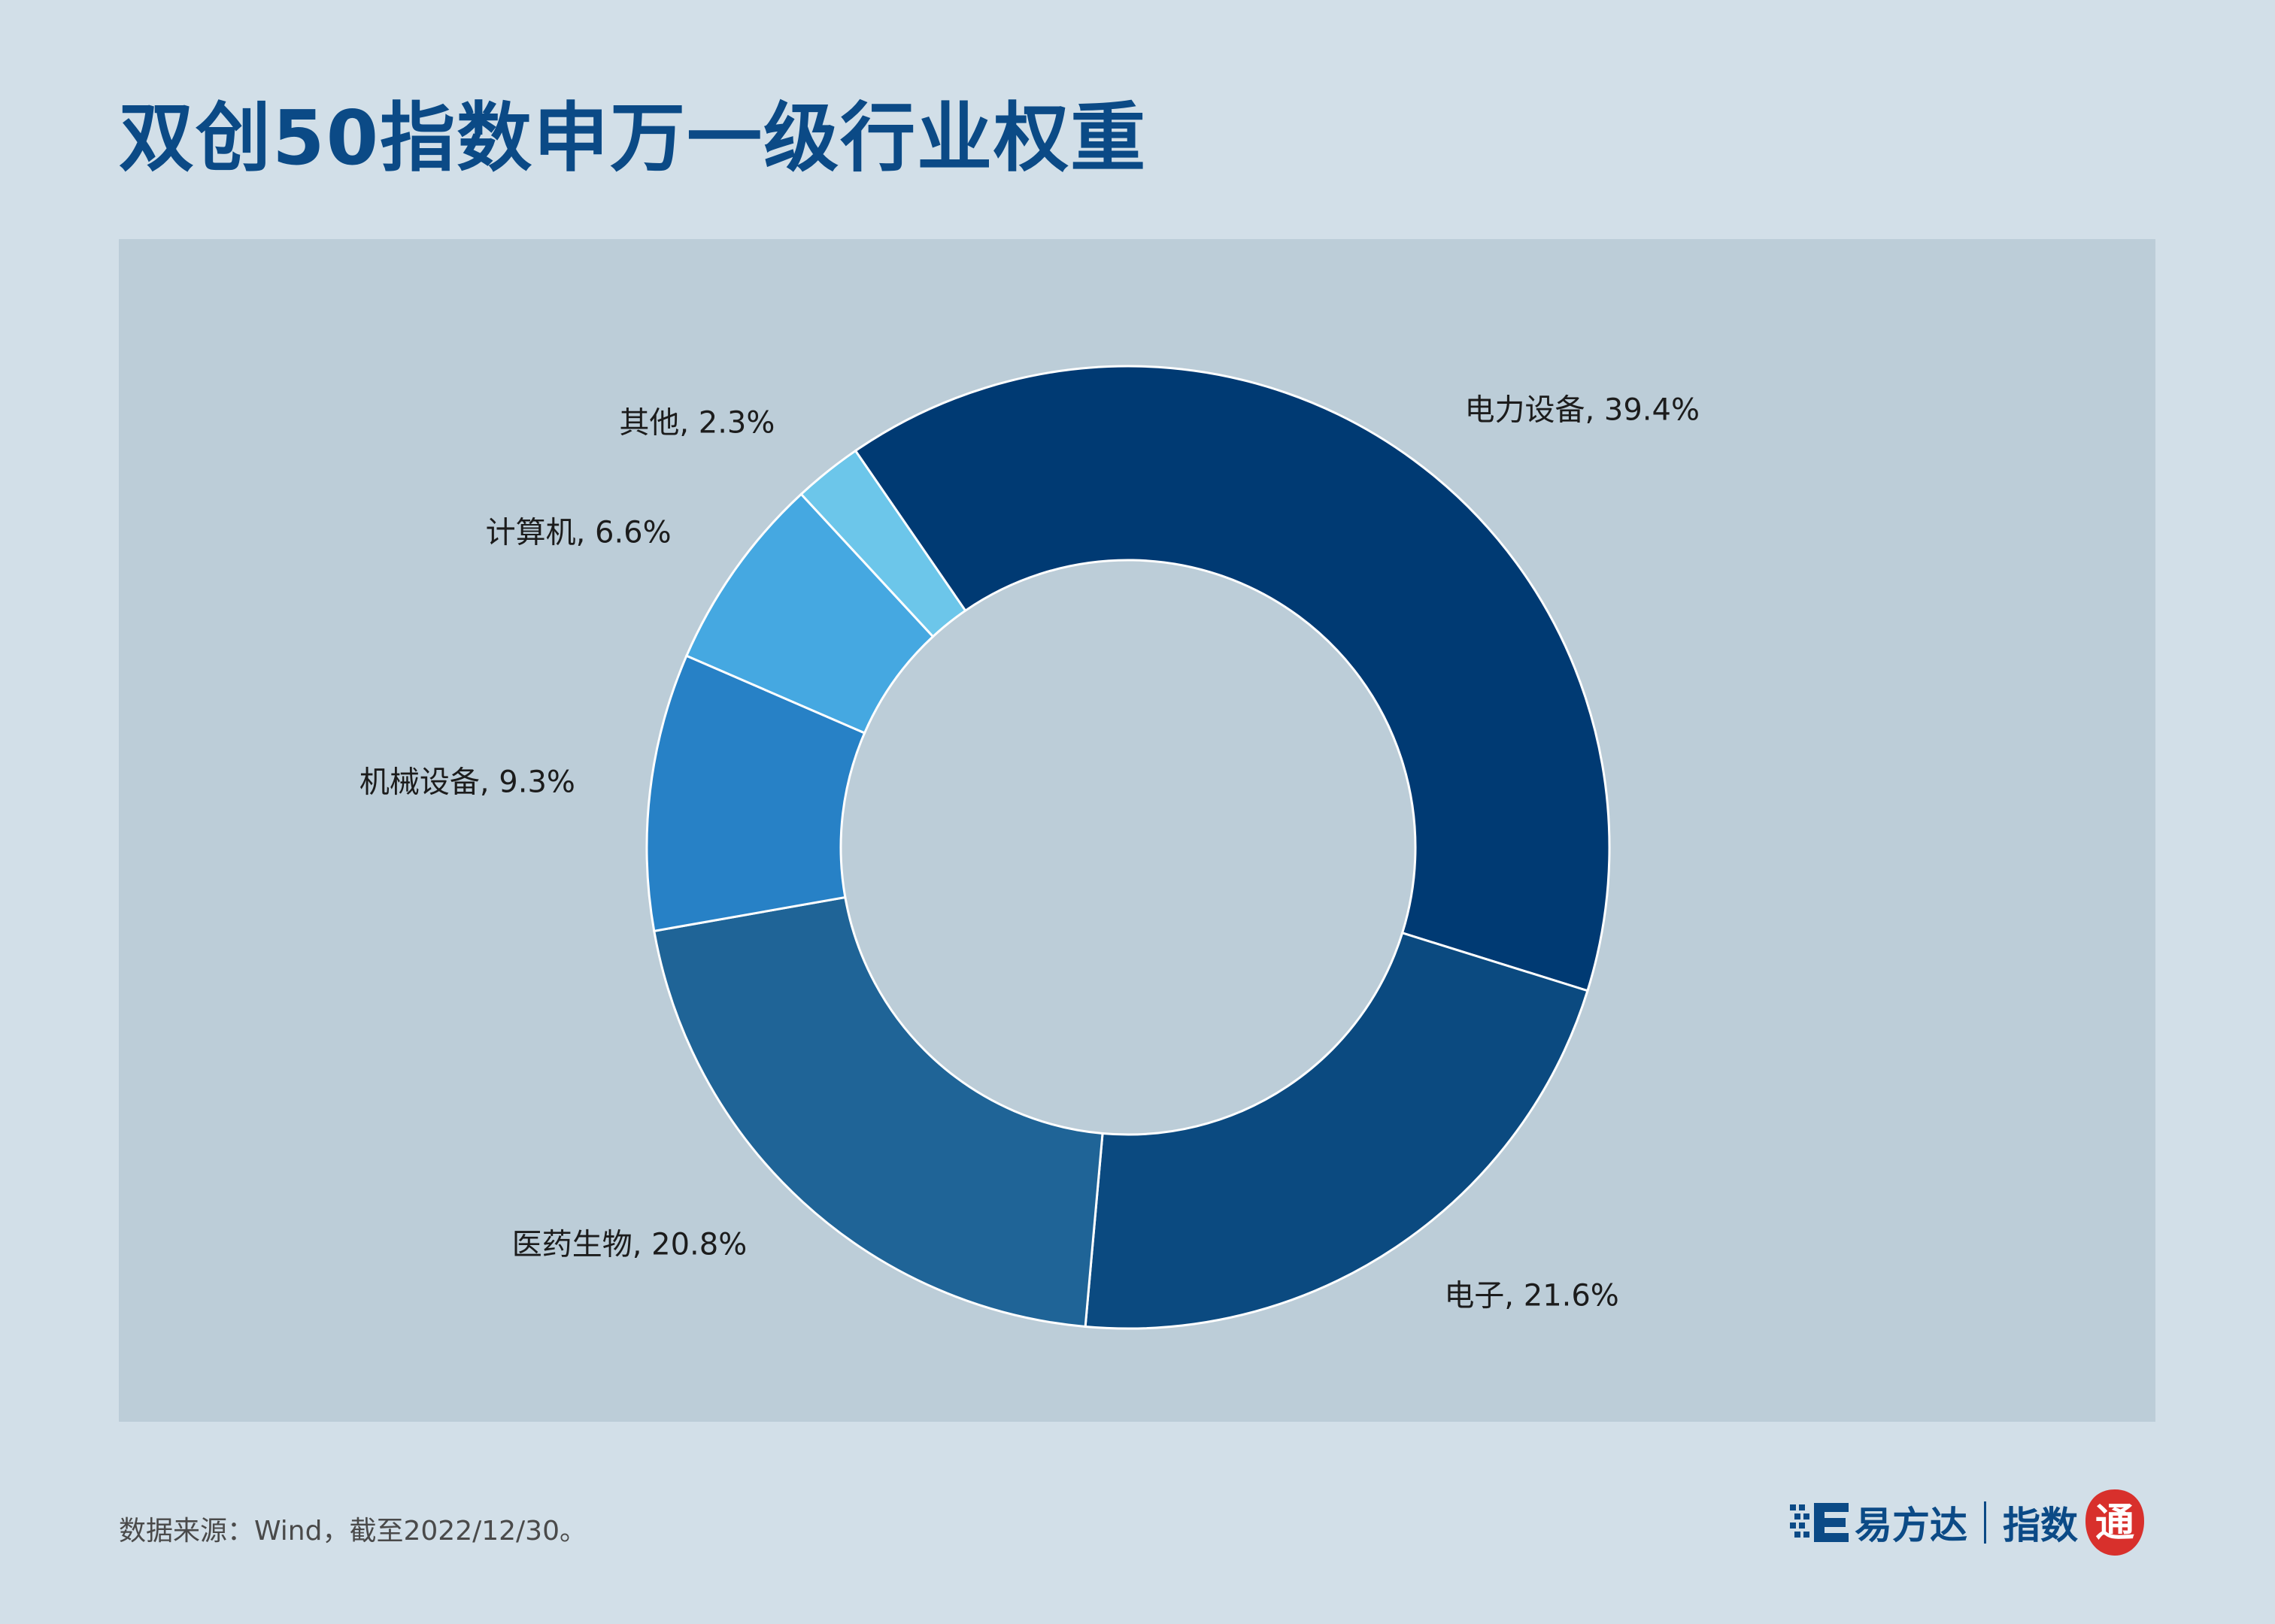  I want to click on brand-divider, so click(1985, 1522).